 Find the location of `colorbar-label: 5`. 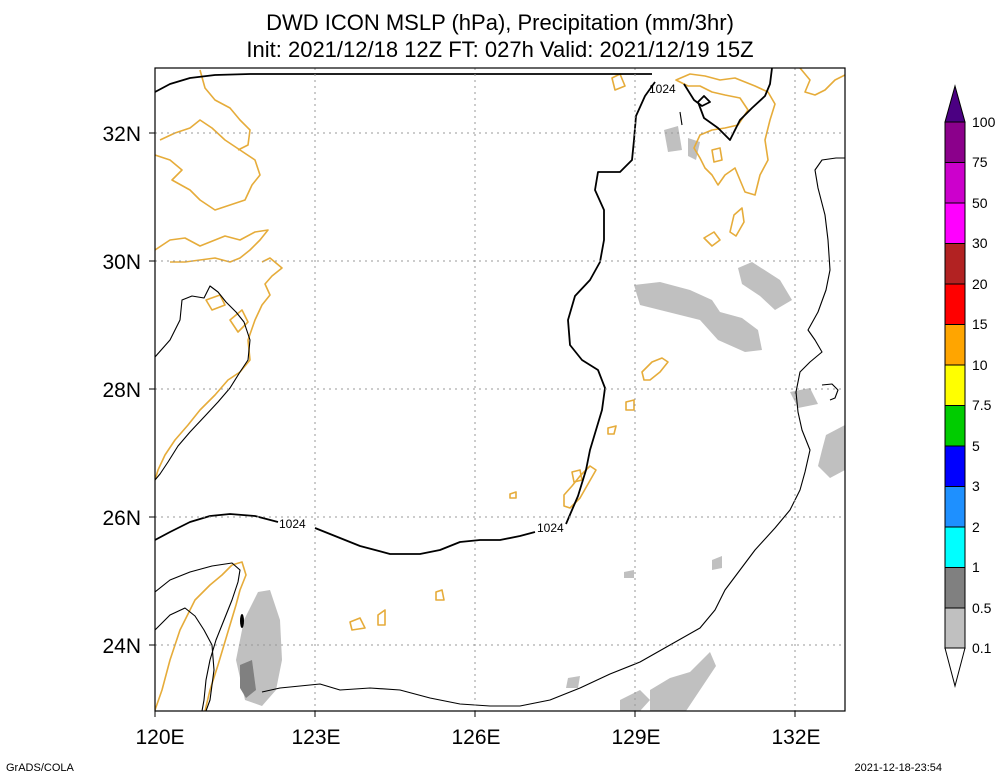

colorbar-label: 5 is located at coordinates (976, 446).